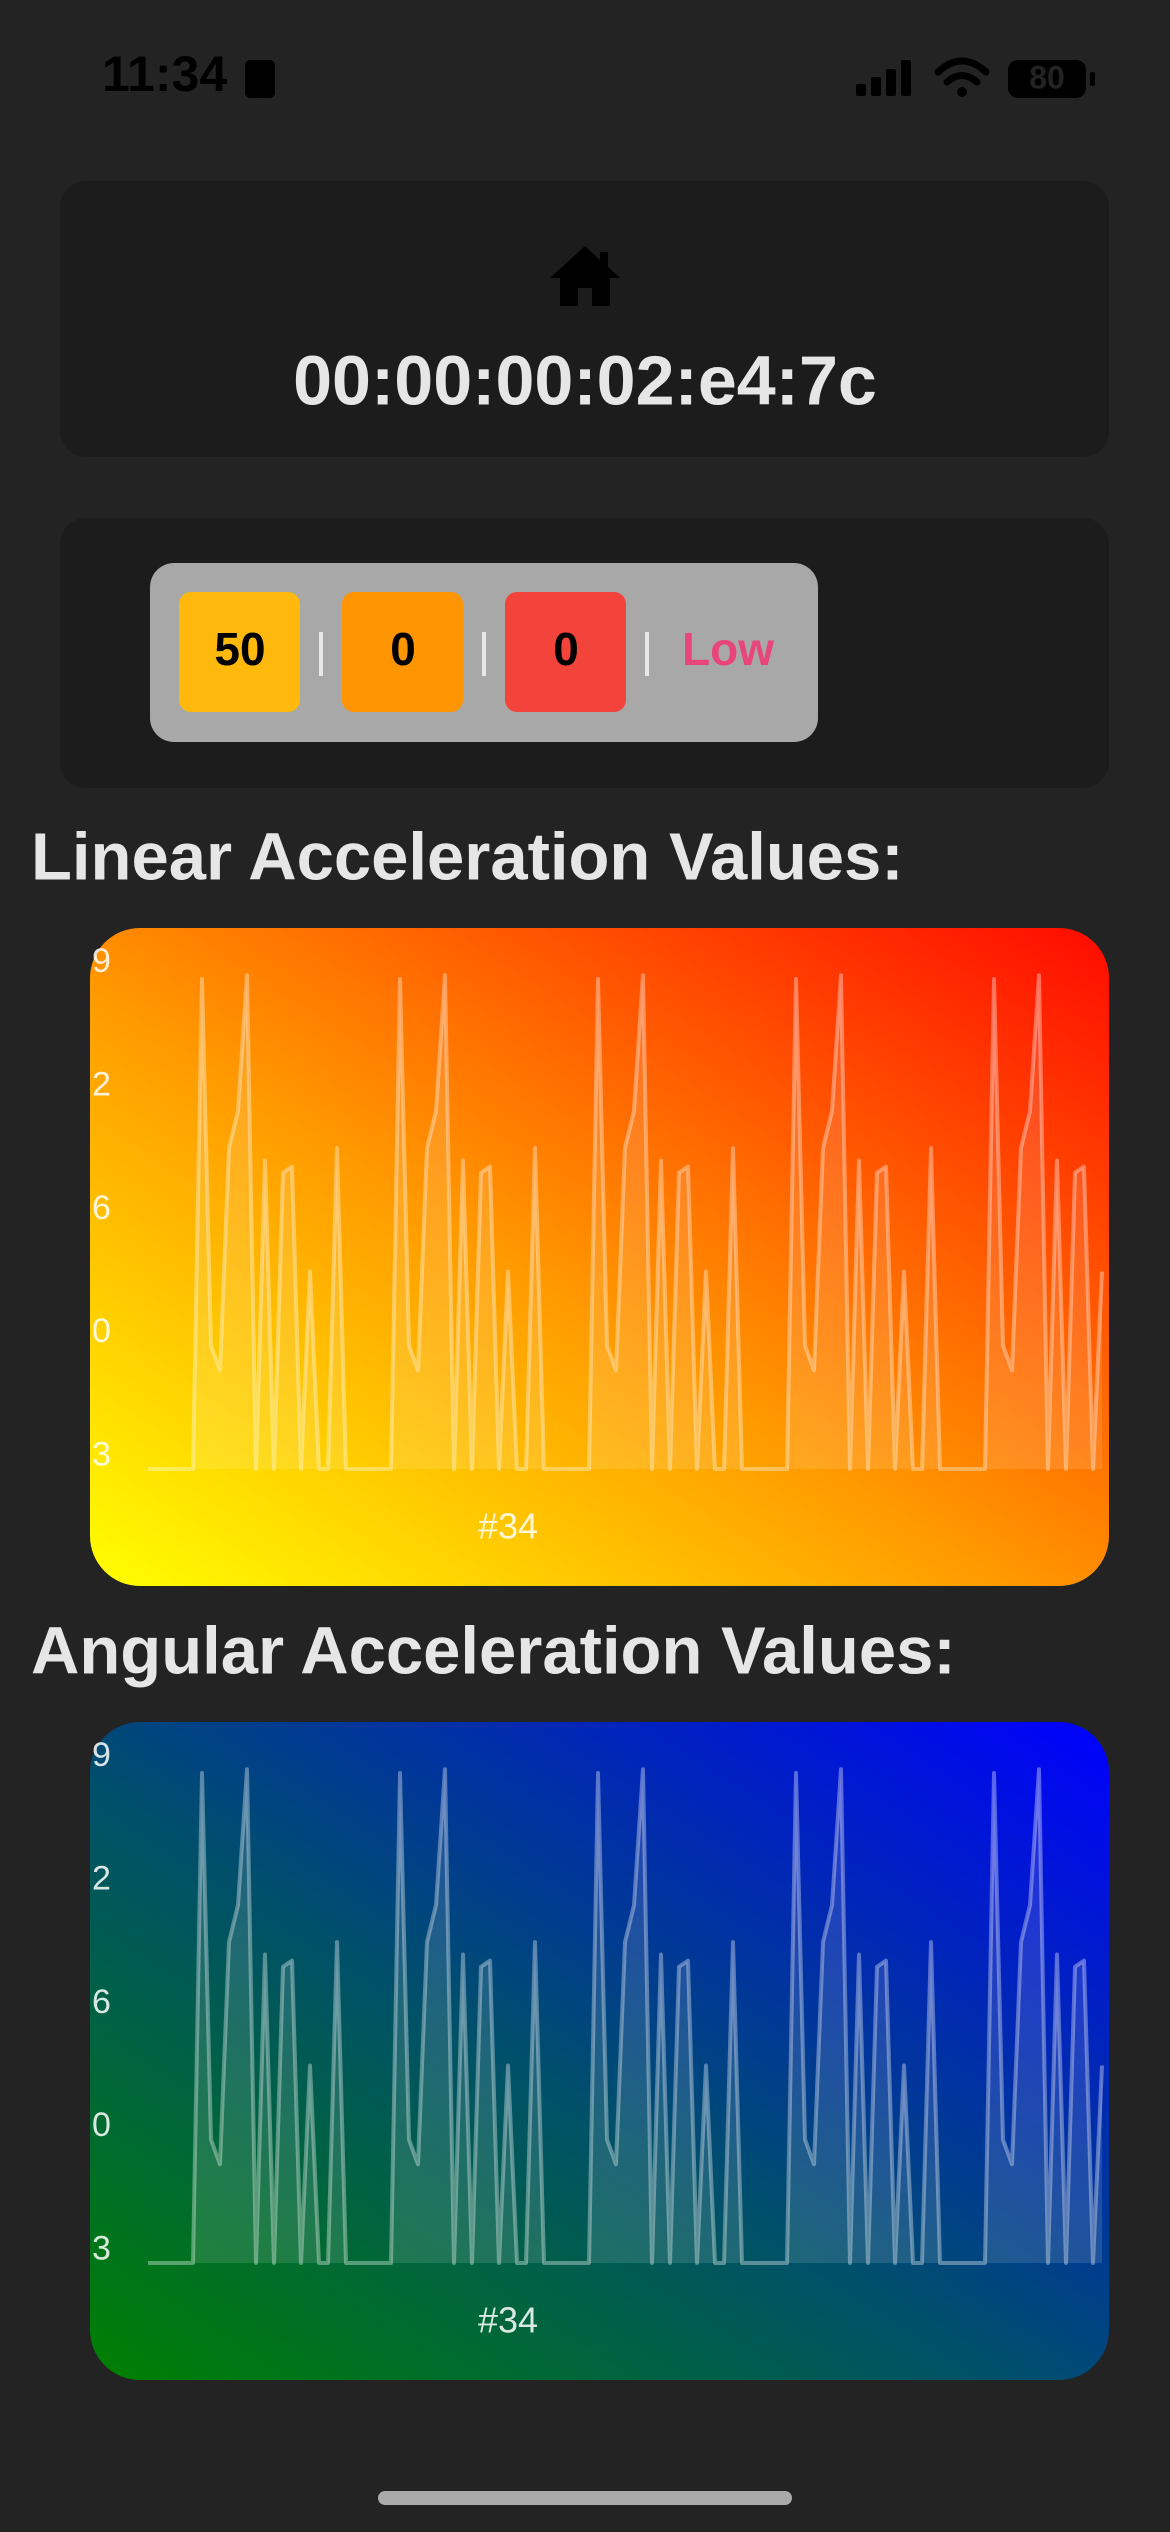  I want to click on signal-icon, so click(883, 78).